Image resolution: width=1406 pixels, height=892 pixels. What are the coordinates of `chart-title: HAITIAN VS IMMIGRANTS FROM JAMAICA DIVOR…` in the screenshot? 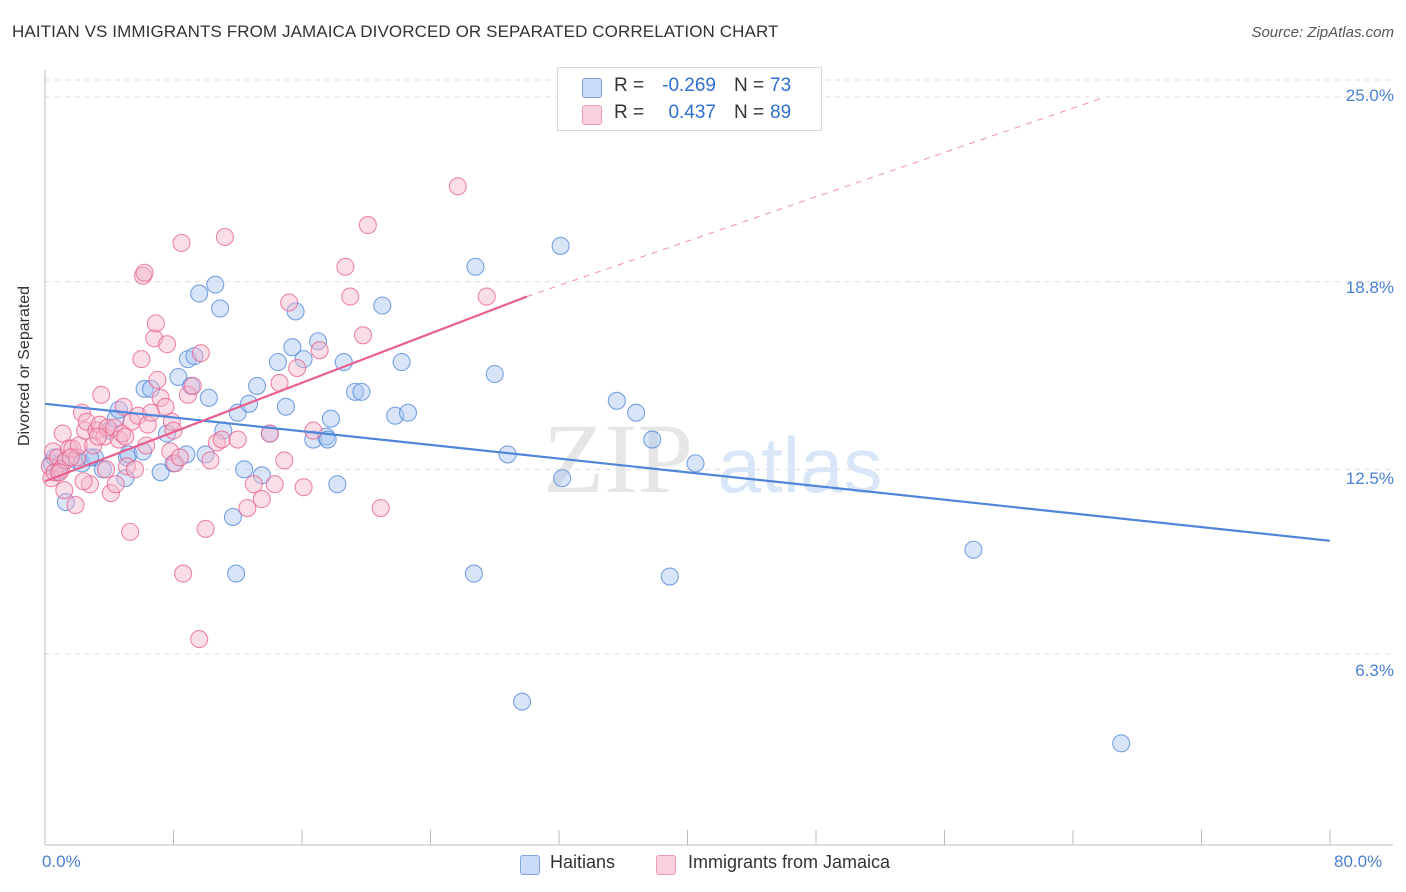 It's located at (395, 31).